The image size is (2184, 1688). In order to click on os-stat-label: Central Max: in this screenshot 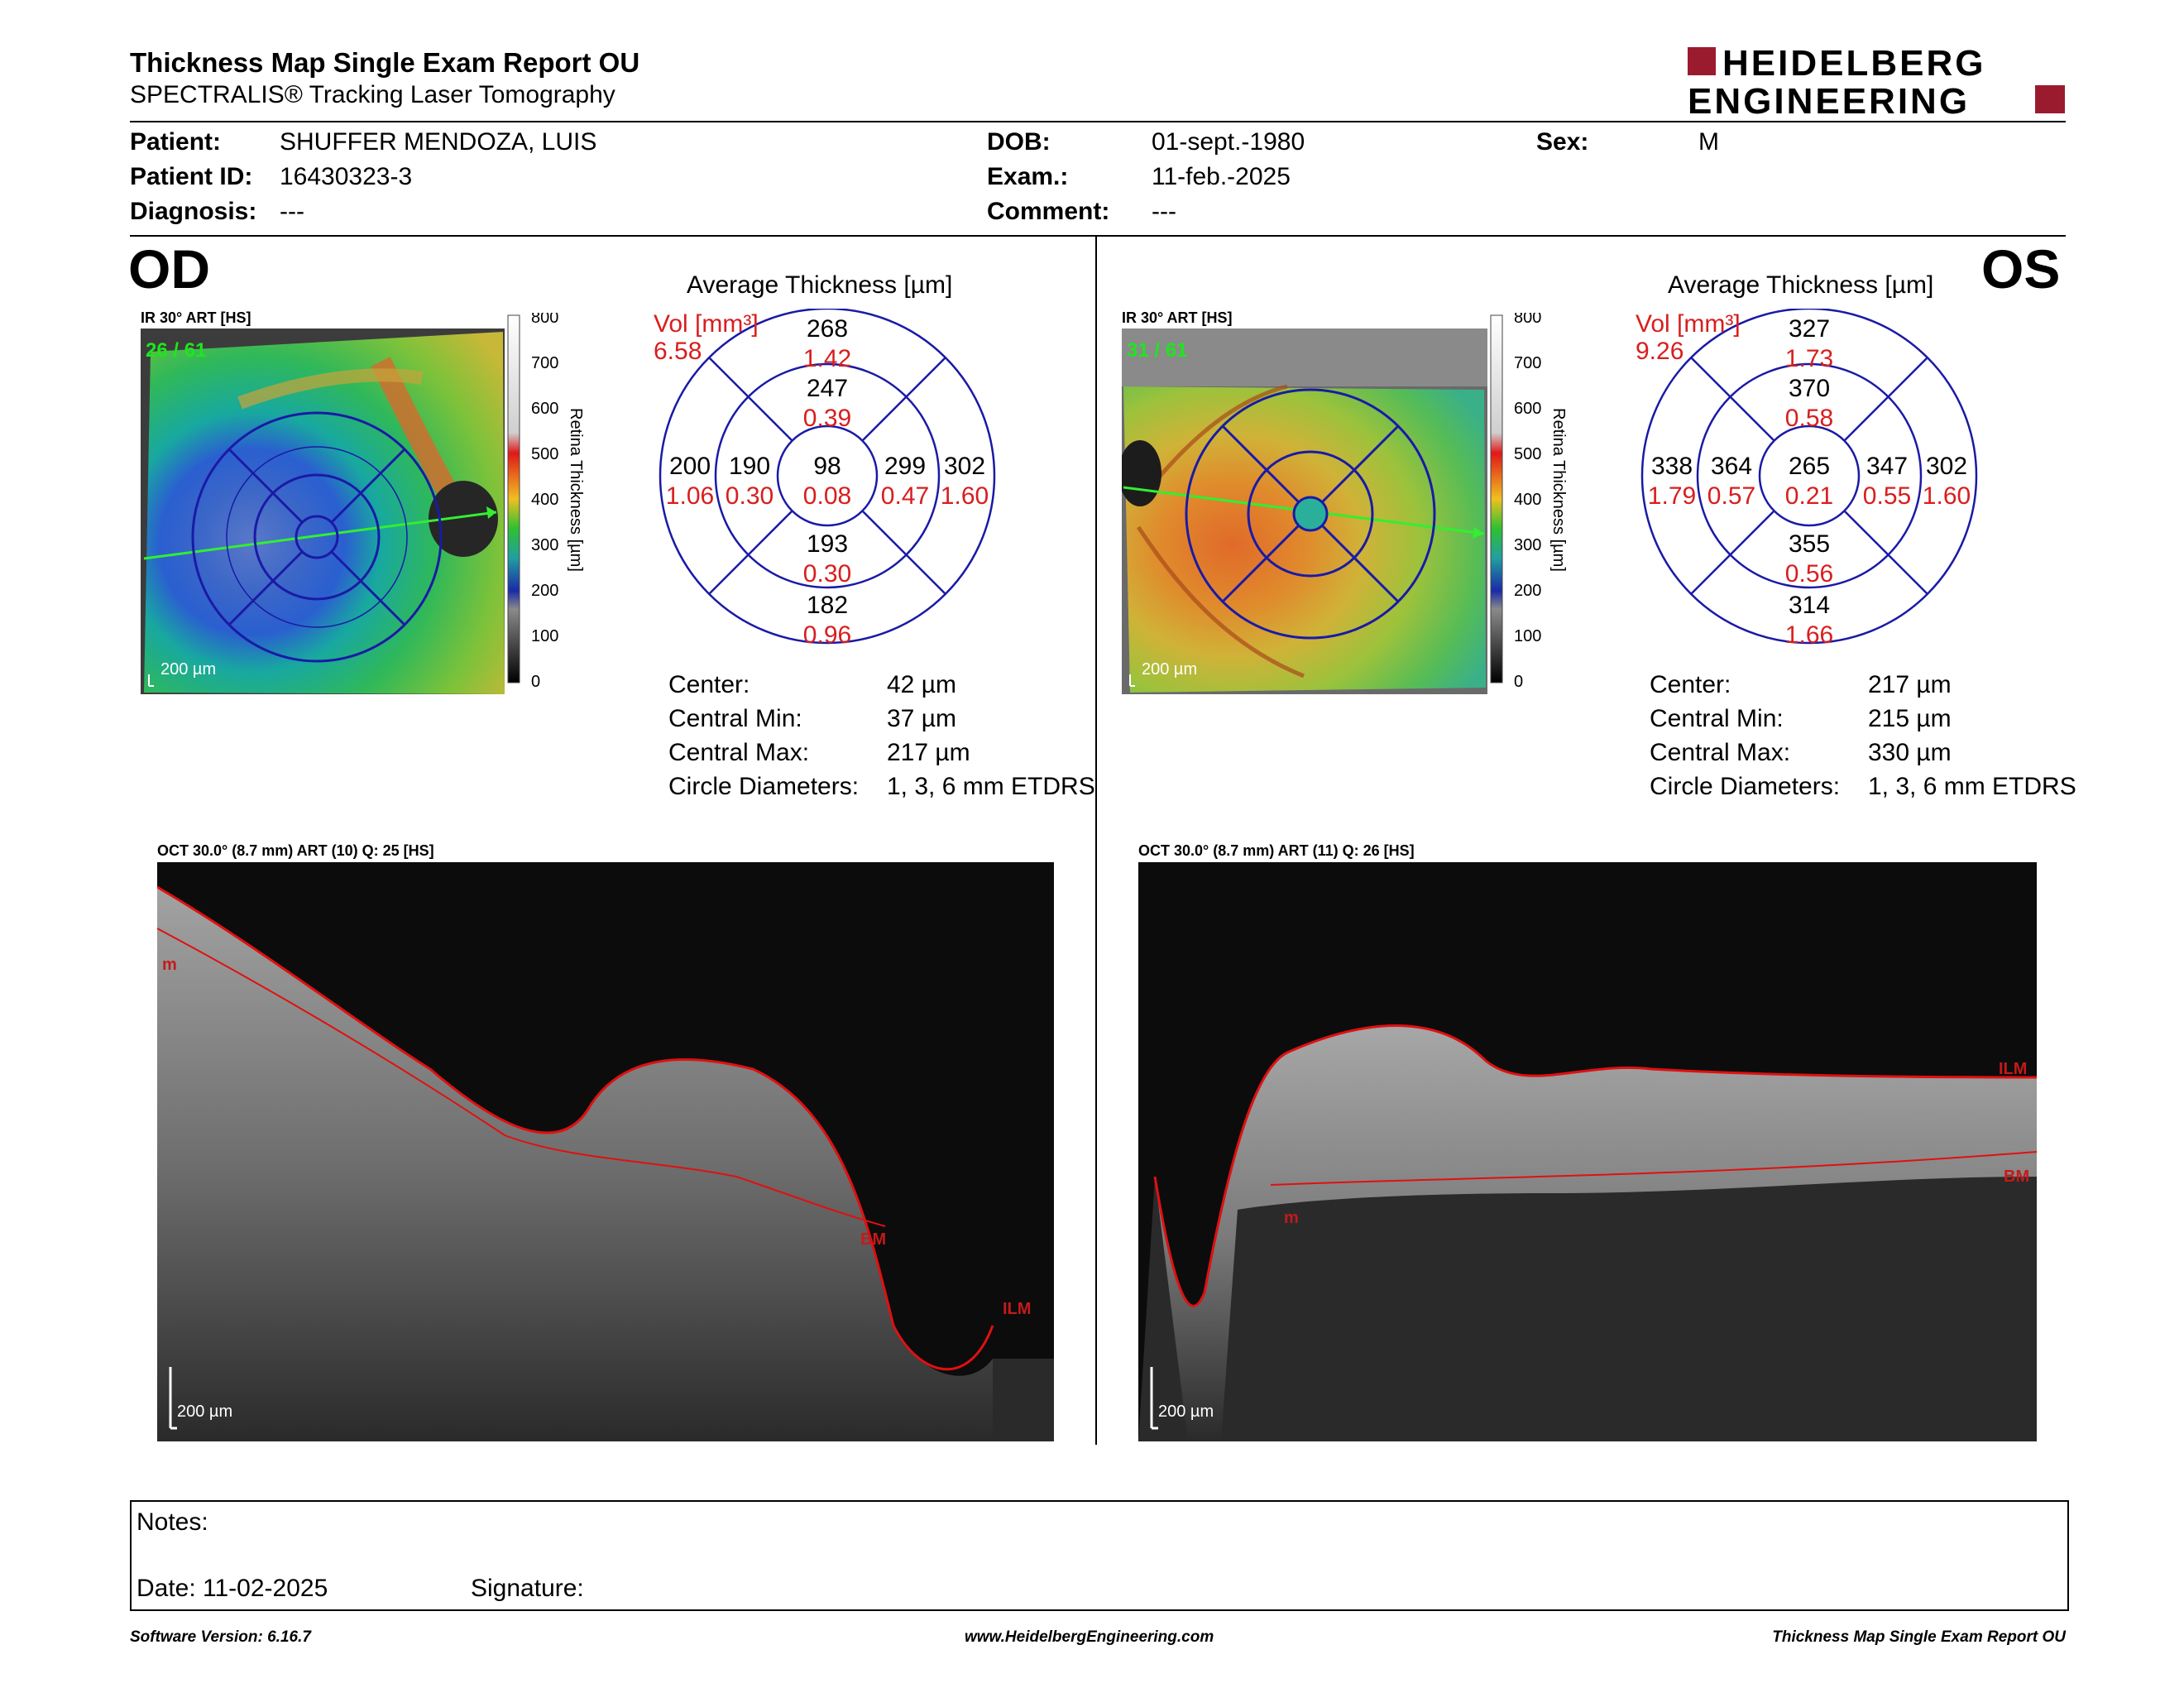, I will do `click(1720, 752)`.